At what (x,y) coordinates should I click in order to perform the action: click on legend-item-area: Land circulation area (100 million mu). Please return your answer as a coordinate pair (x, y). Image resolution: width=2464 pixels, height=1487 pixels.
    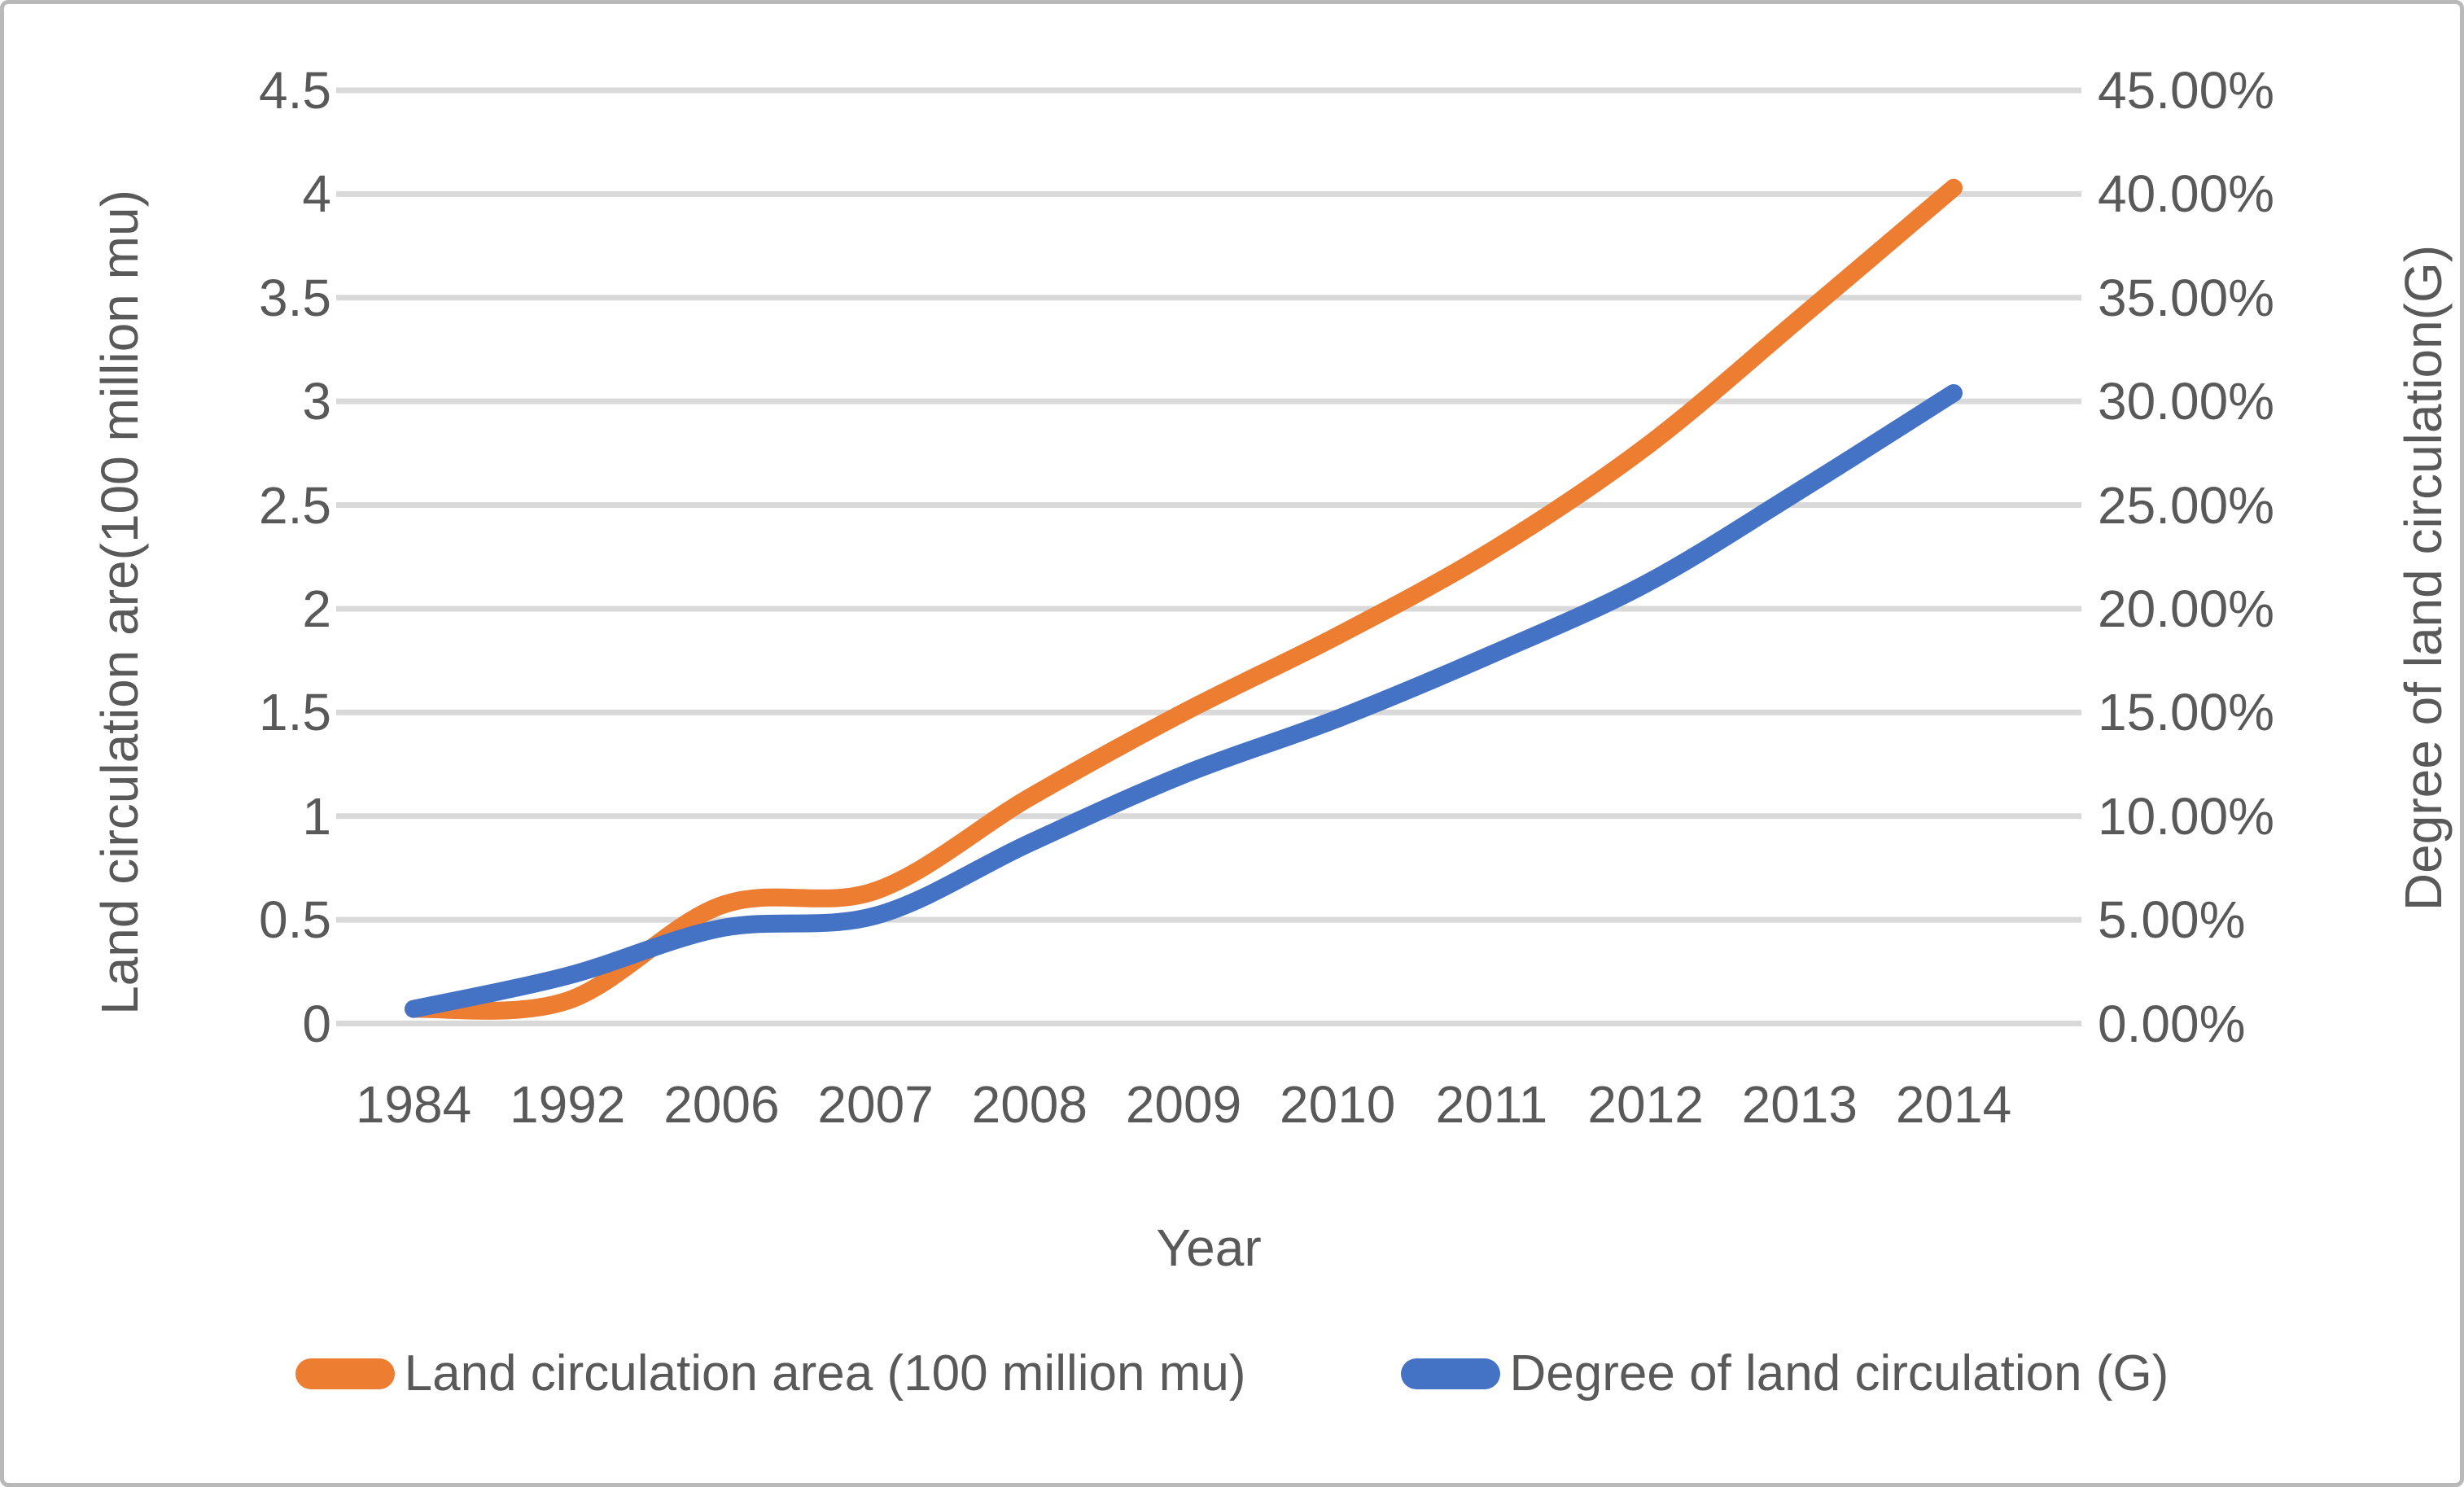
    Looking at the image, I should click on (770, 1374).